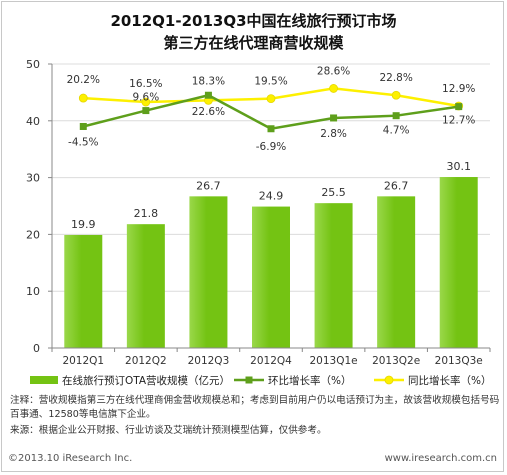  Describe the element at coordinates (396, 361) in the screenshot. I see `x-tick-label: 2013Q2e` at that location.